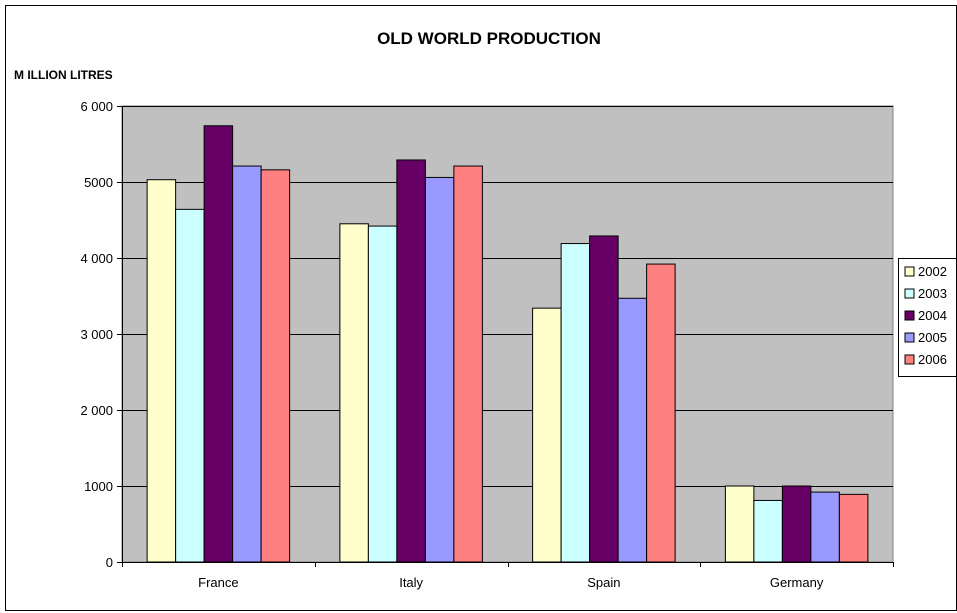  Describe the element at coordinates (661, 413) in the screenshot. I see `bar-spain-2006` at that location.